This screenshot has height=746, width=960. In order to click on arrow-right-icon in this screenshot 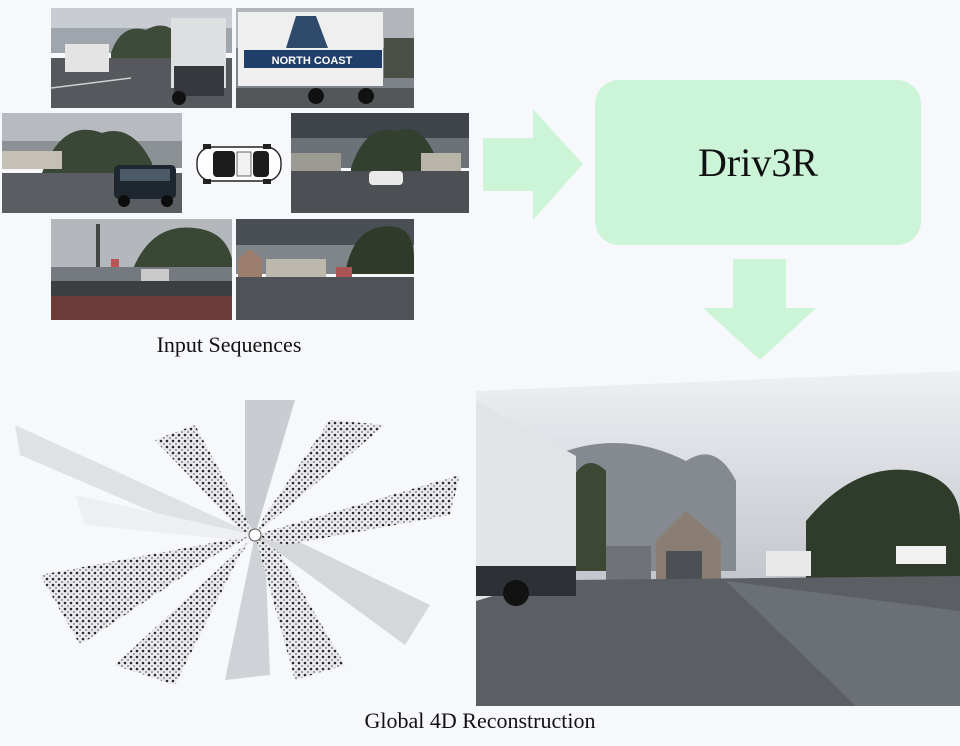, I will do `click(533, 164)`.